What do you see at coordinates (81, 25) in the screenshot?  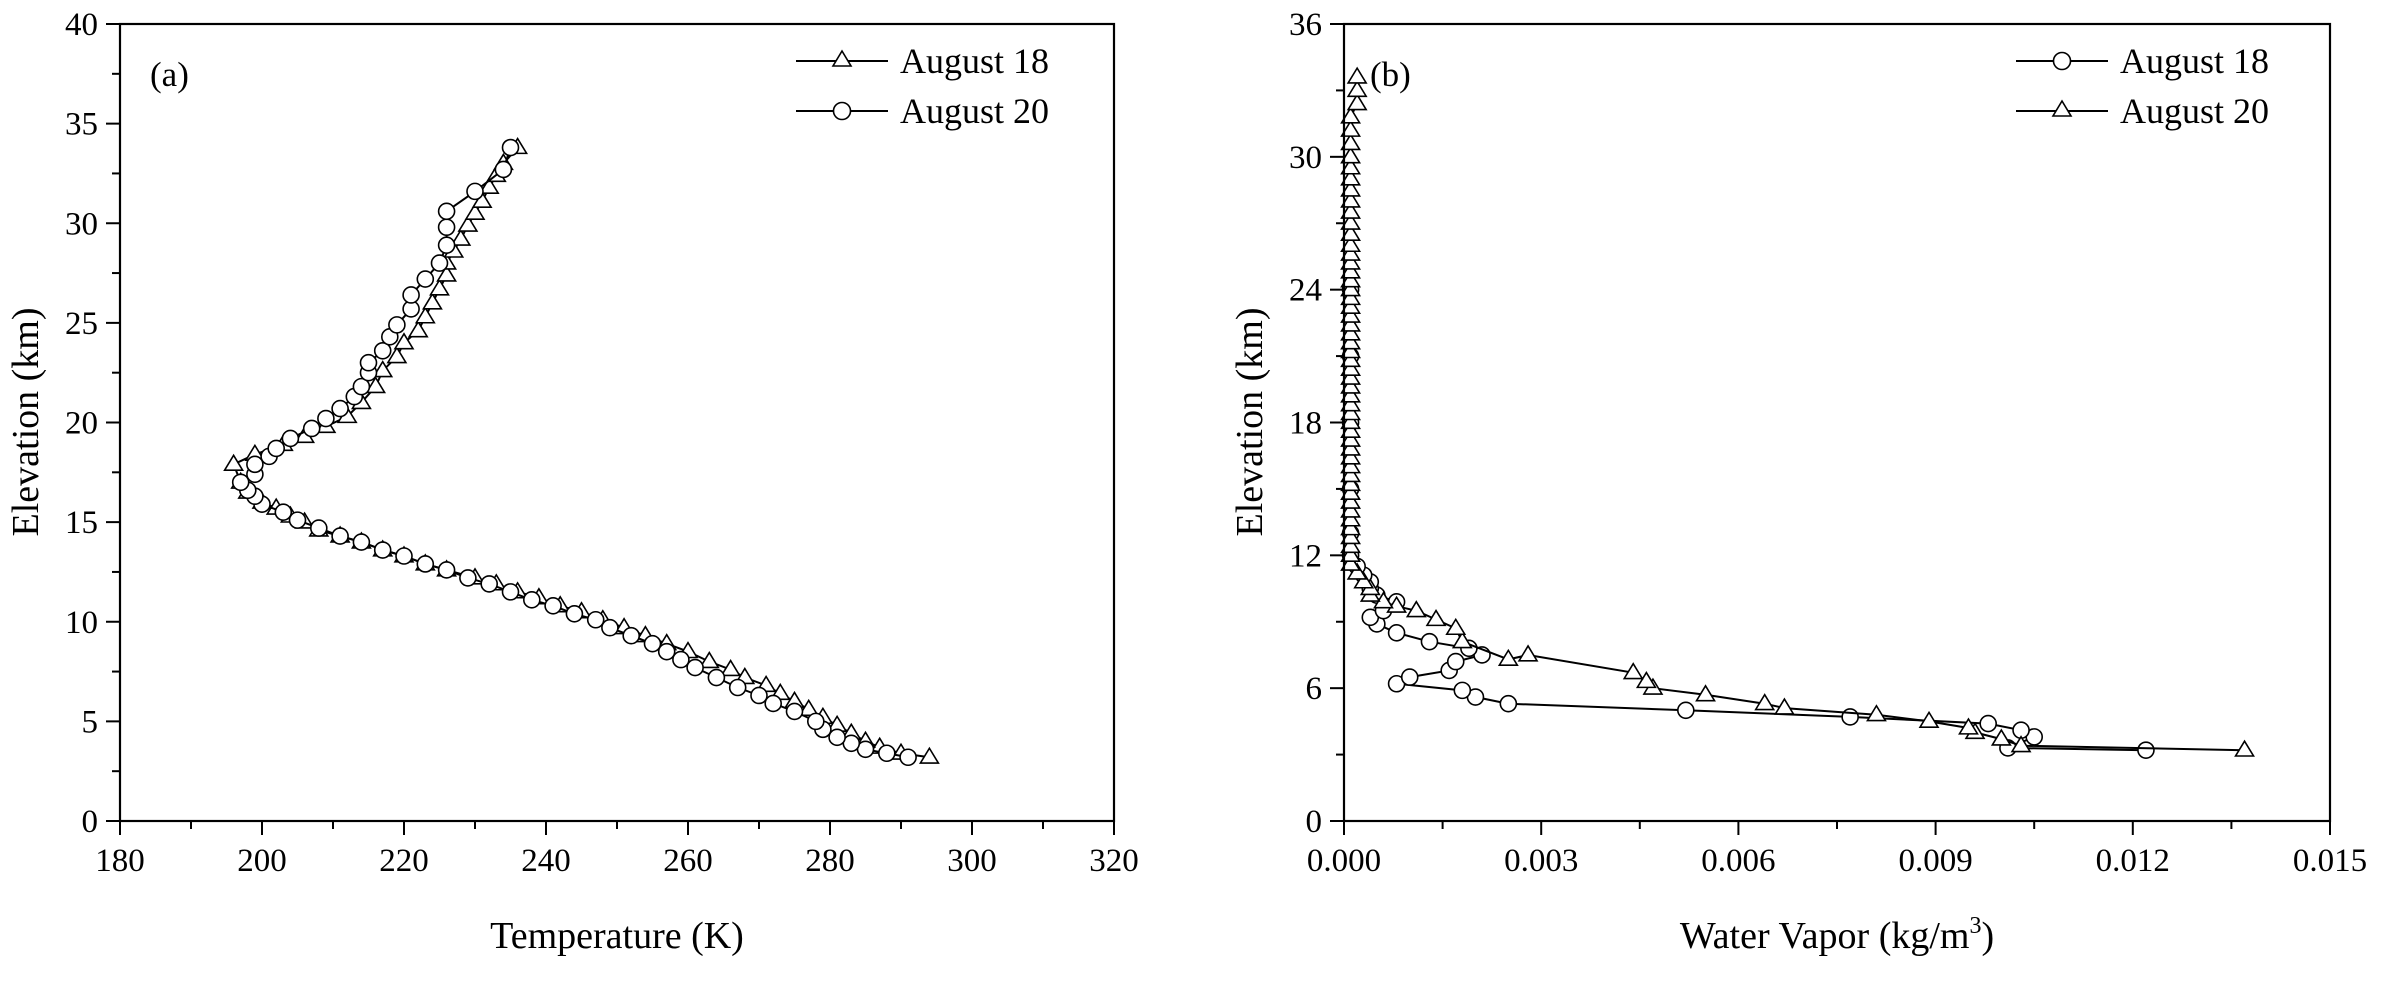 I see `panel-a-y-tick-label: 40` at bounding box center [81, 25].